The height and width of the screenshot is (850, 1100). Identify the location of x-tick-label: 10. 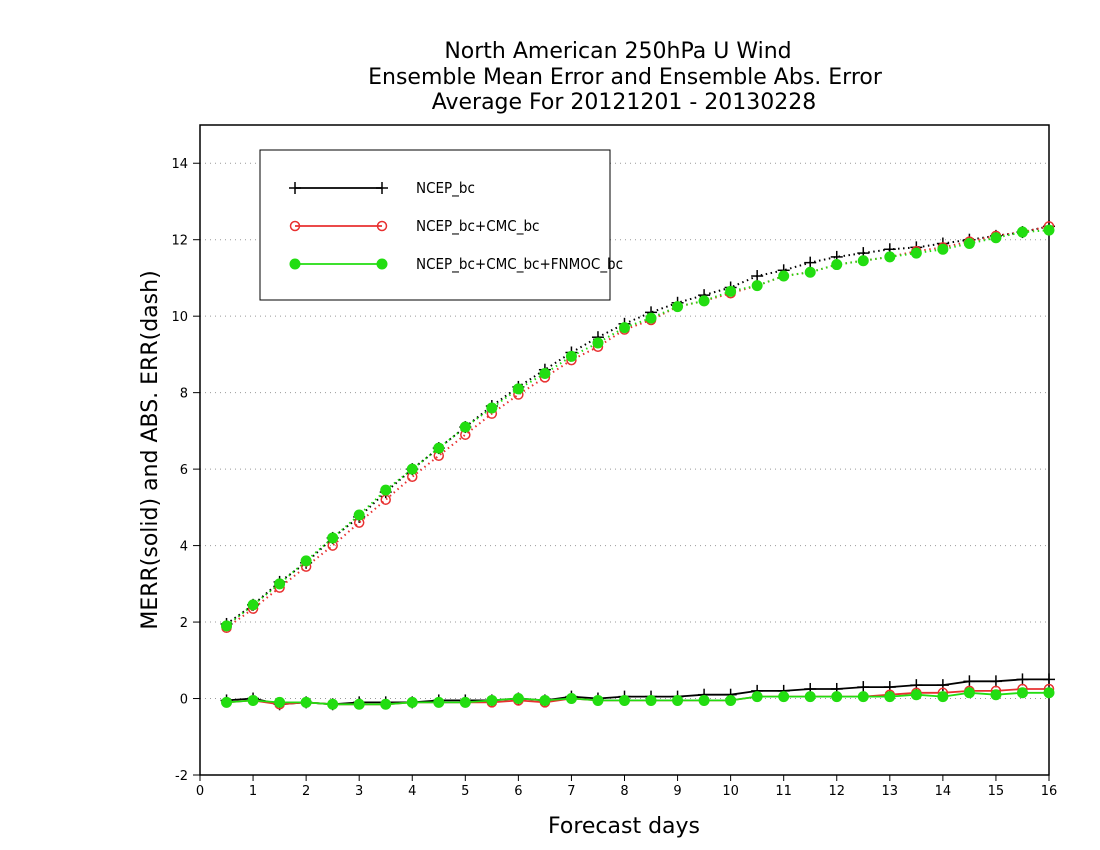
(730, 791).